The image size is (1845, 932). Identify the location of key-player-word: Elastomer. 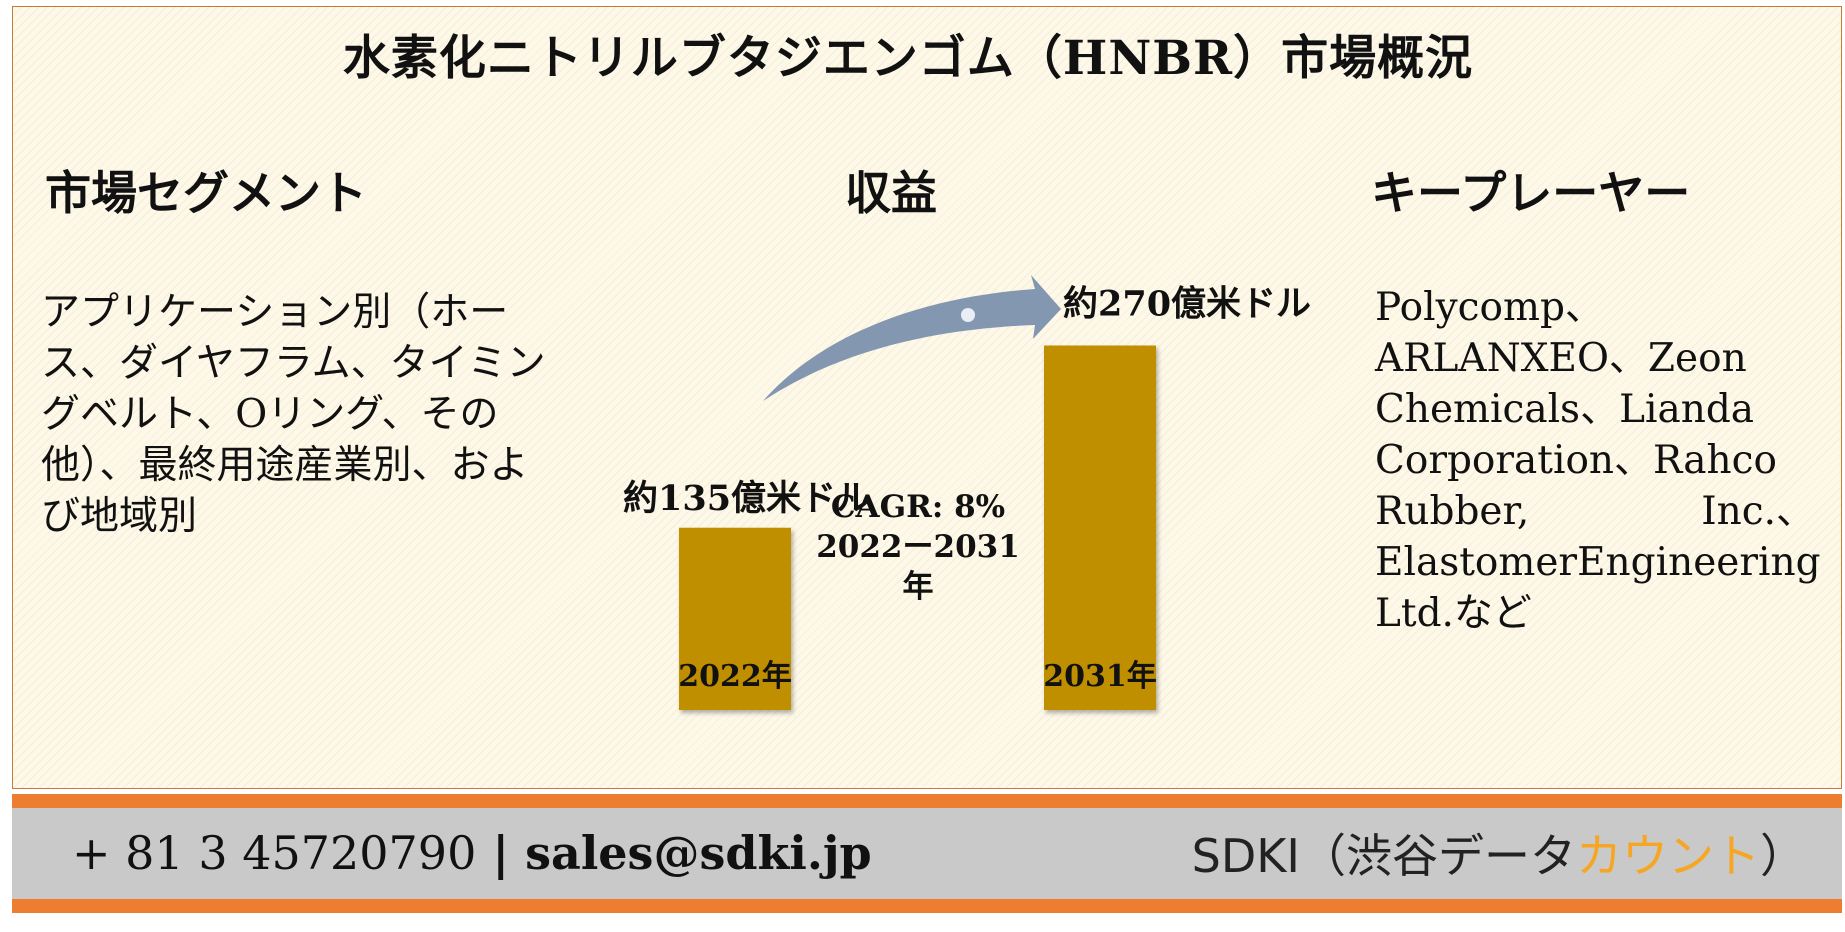
(1476, 562).